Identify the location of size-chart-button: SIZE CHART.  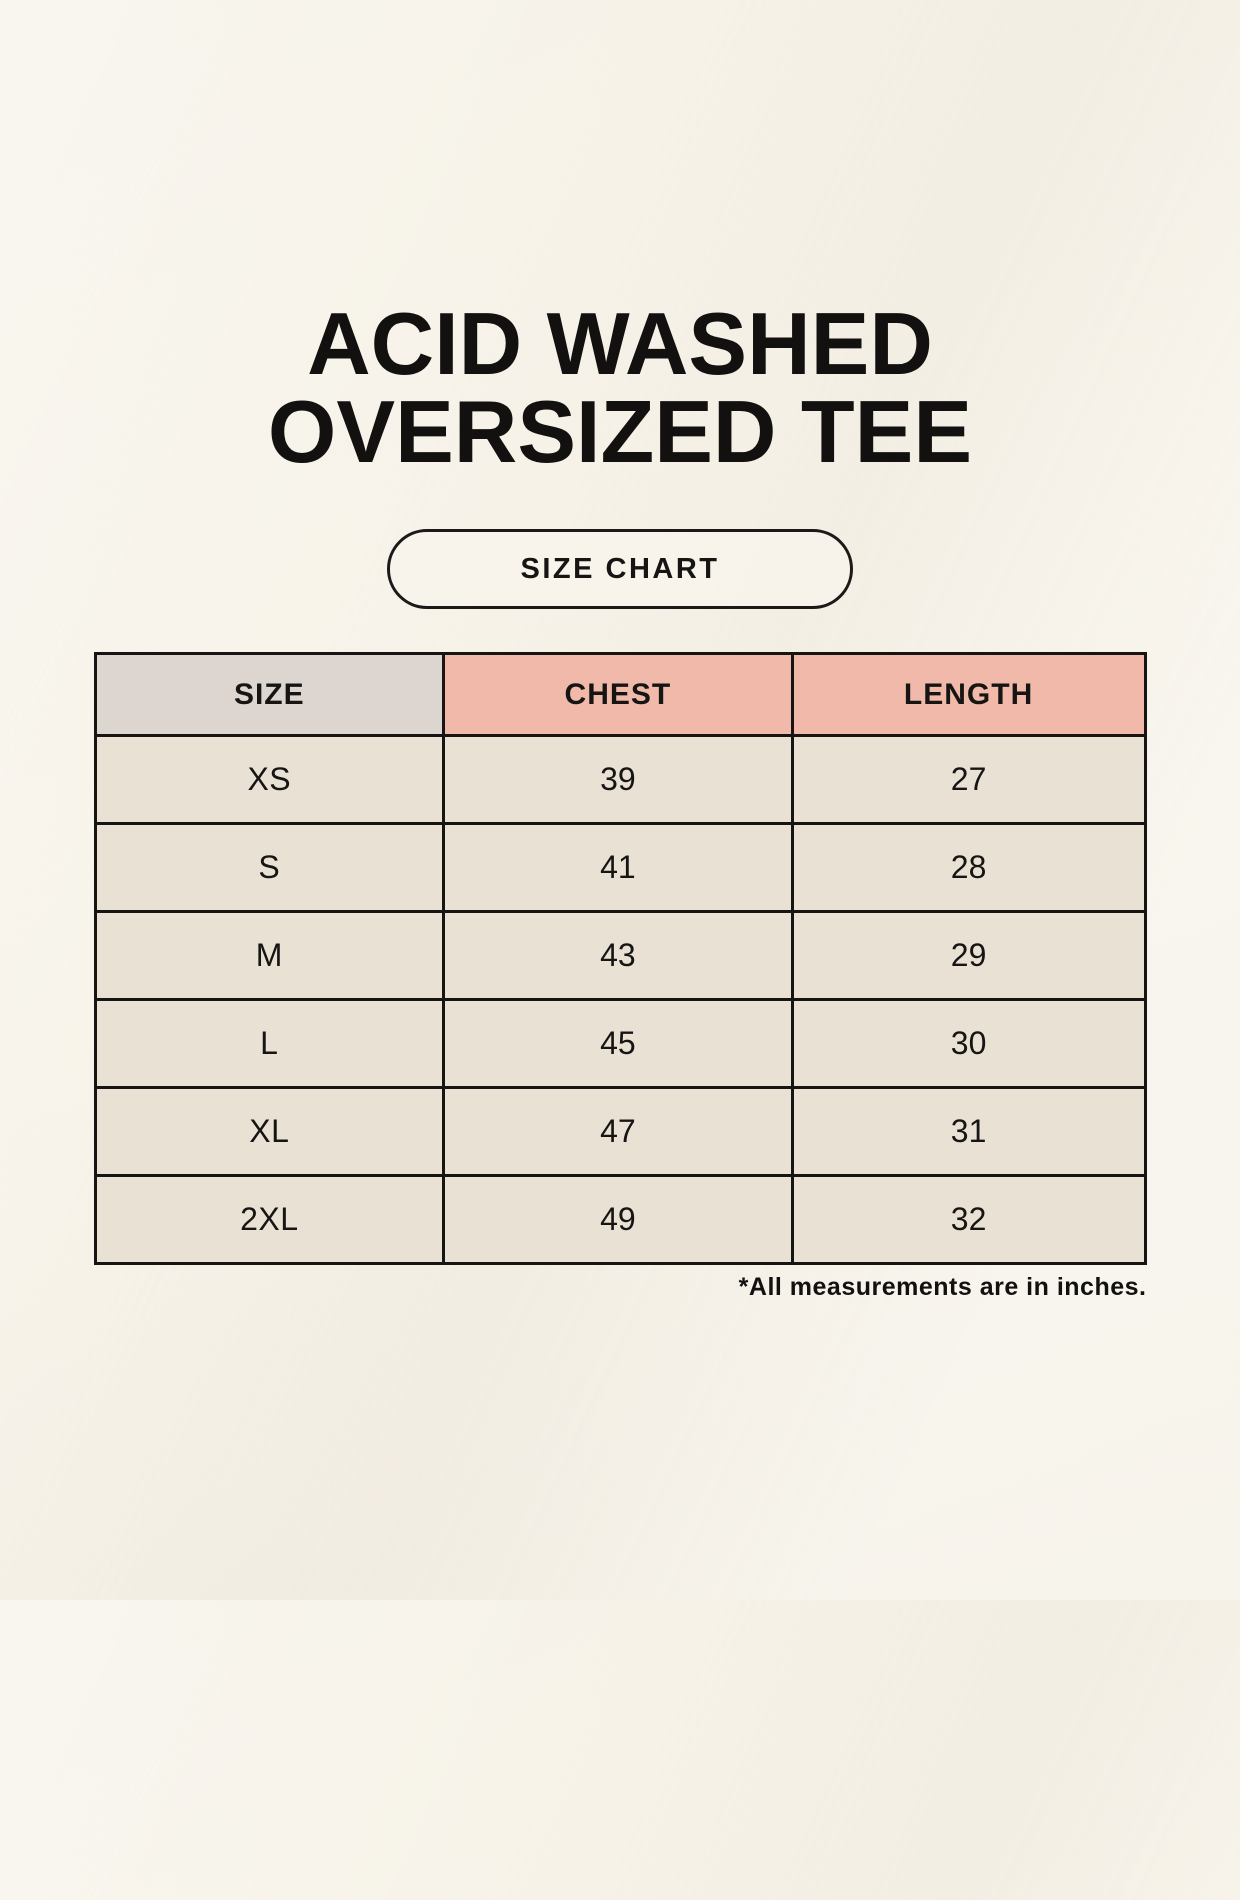
(620, 569).